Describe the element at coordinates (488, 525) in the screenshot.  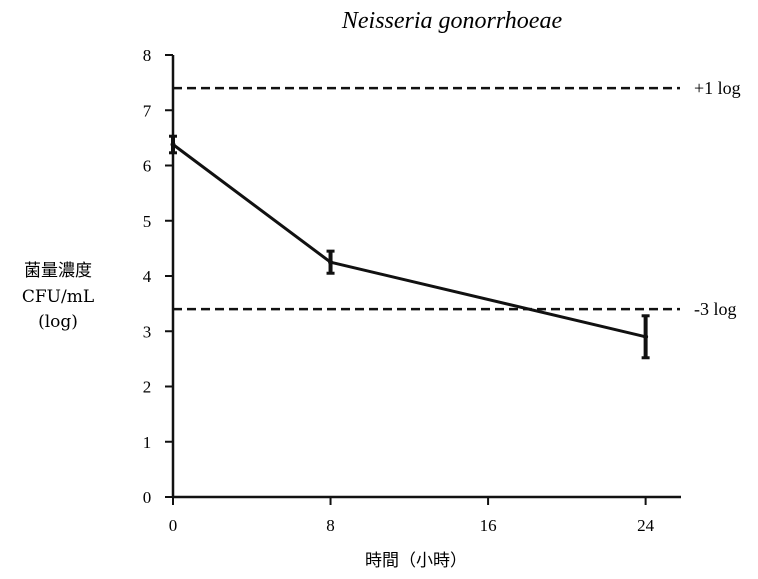
I see `x-tick-label: 16` at that location.